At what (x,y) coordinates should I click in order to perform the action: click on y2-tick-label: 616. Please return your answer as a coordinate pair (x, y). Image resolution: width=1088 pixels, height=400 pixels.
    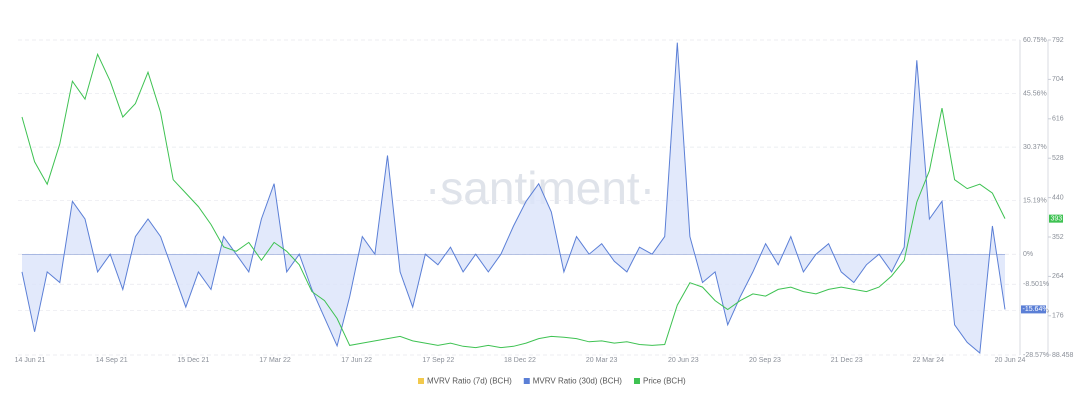
    Looking at the image, I should click on (1058, 119).